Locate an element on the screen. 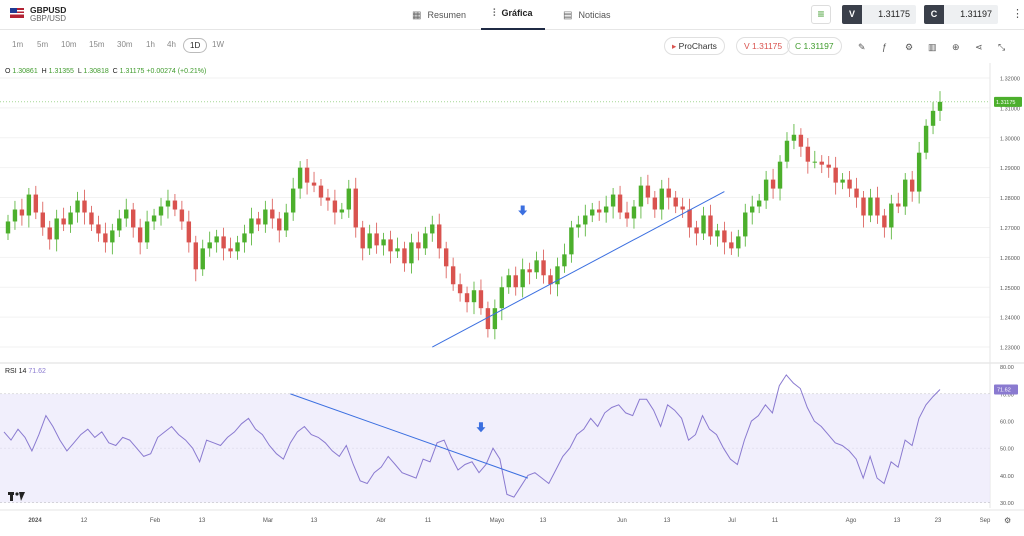 Image resolution: width=1024 pixels, height=536 pixels. time-tick-label: Mar is located at coordinates (268, 521).